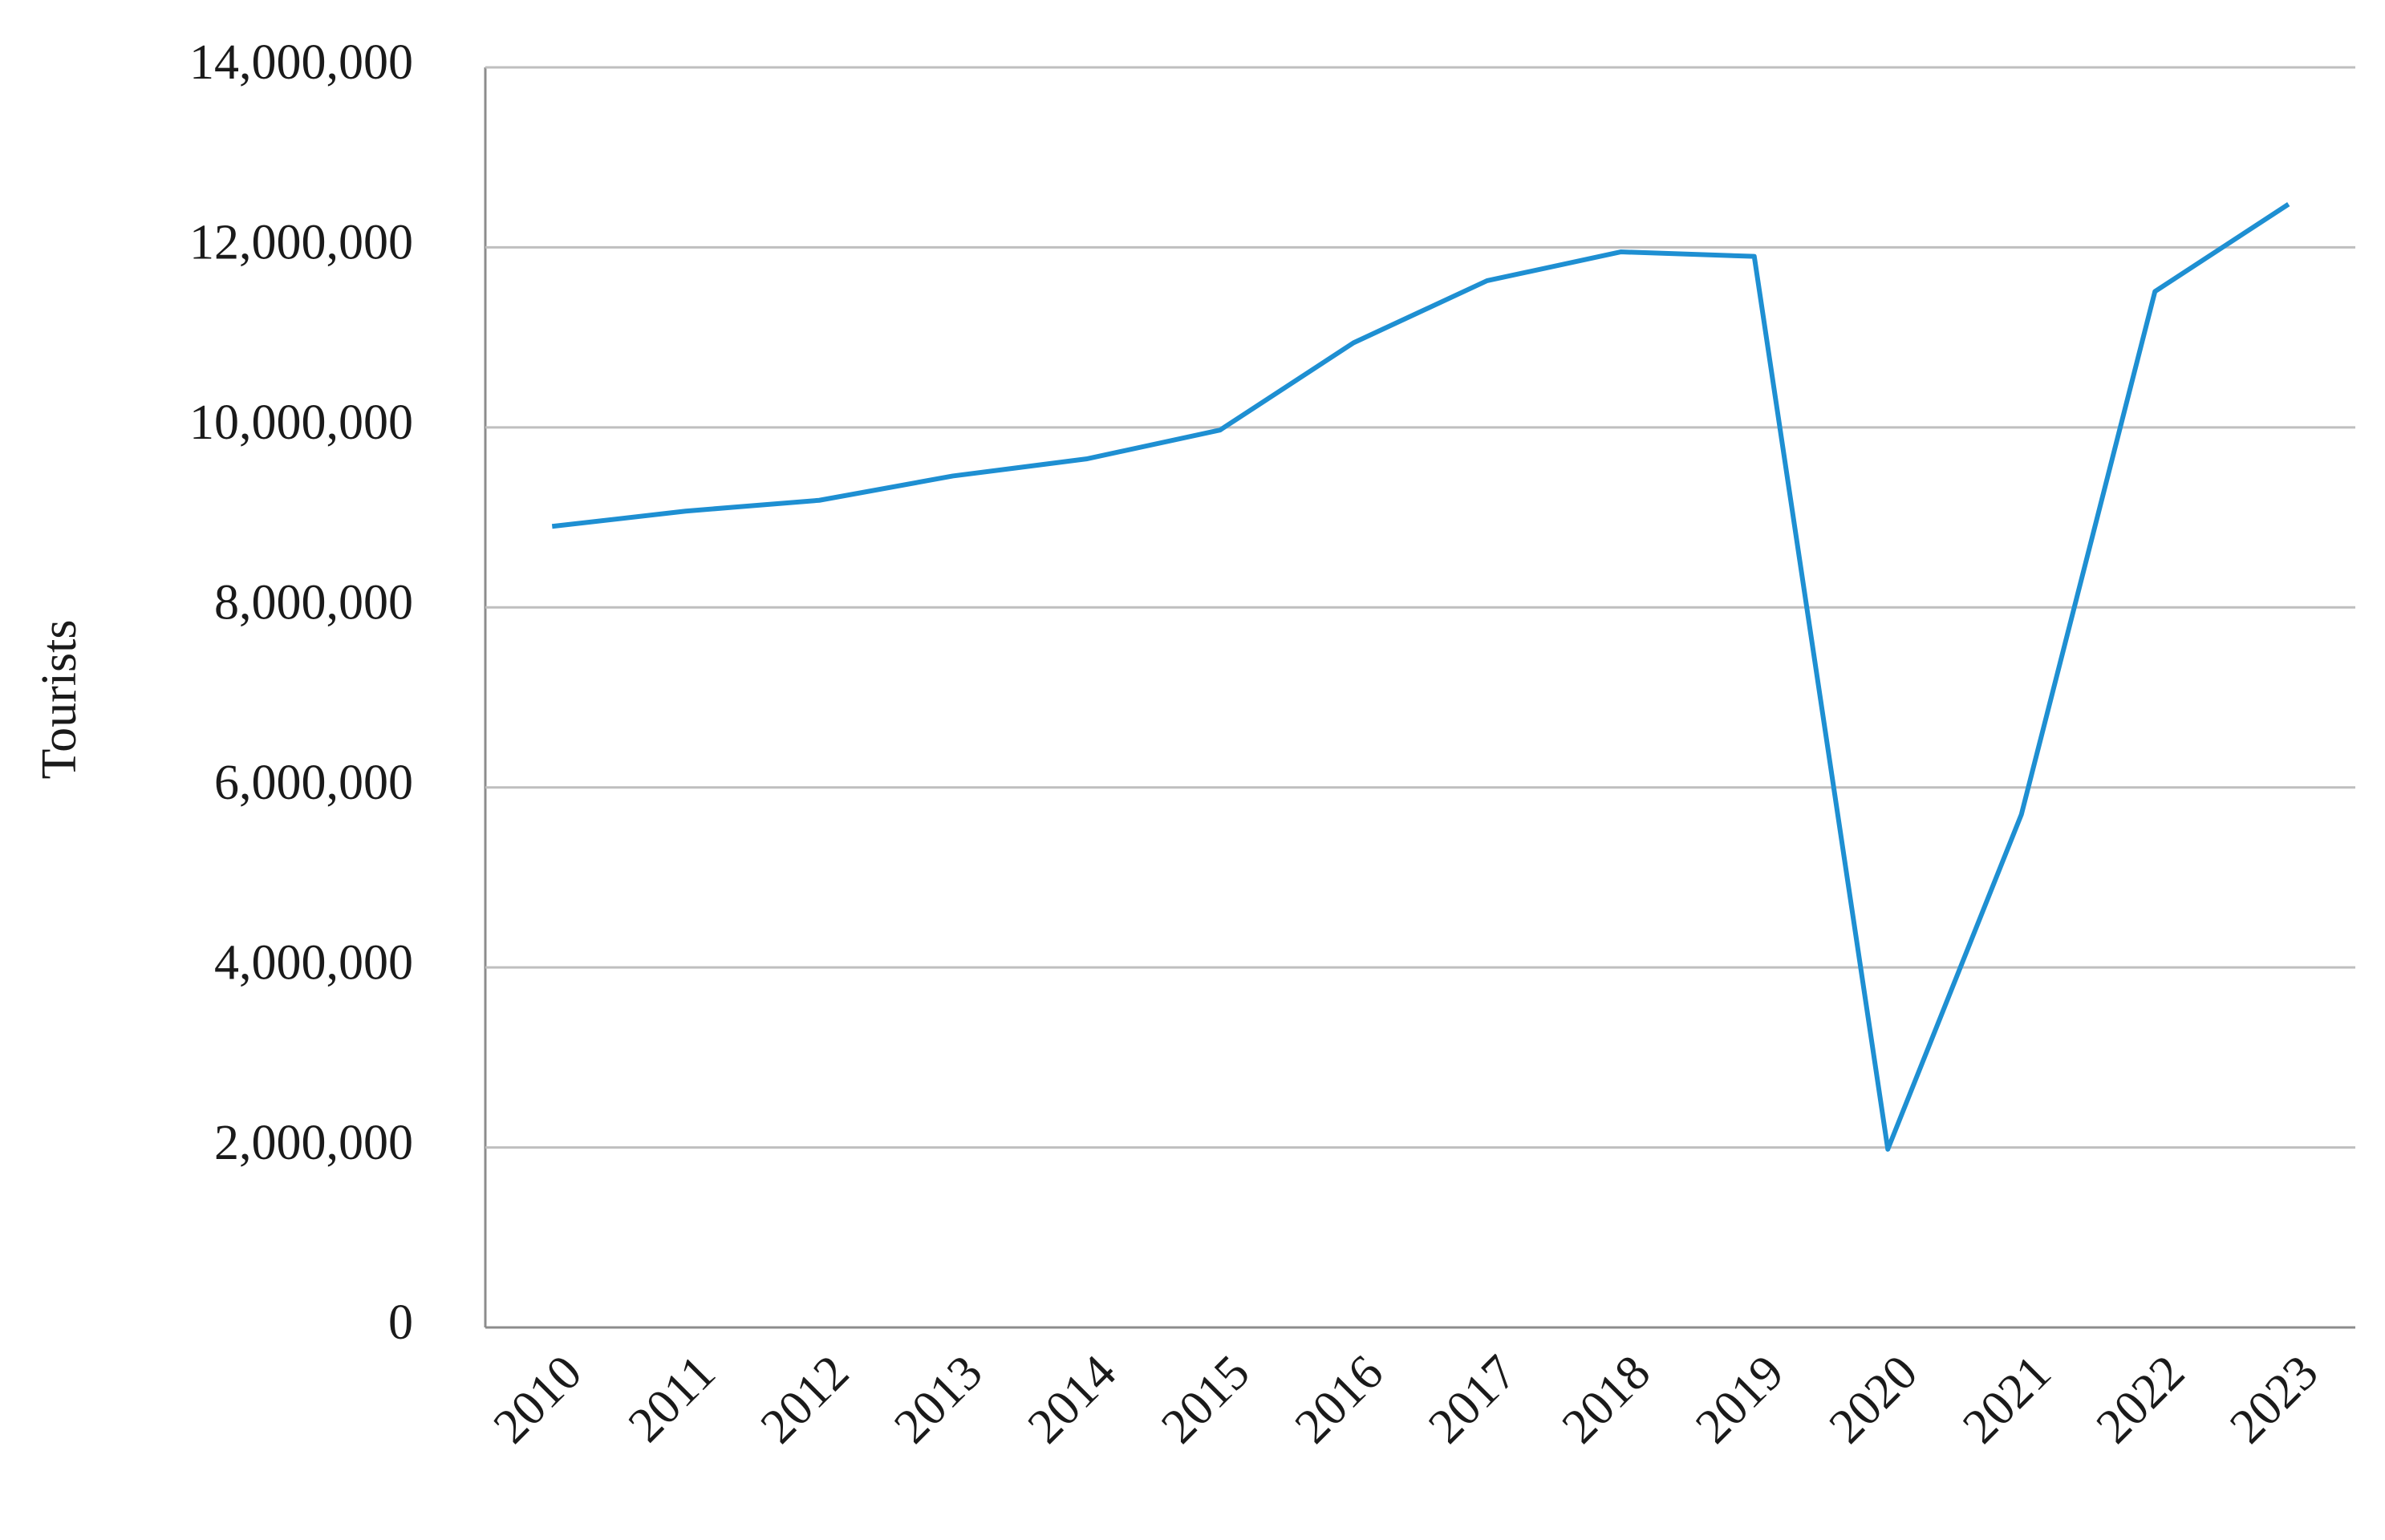  I want to click on y-tick-label: 8,000,000, so click(313, 603).